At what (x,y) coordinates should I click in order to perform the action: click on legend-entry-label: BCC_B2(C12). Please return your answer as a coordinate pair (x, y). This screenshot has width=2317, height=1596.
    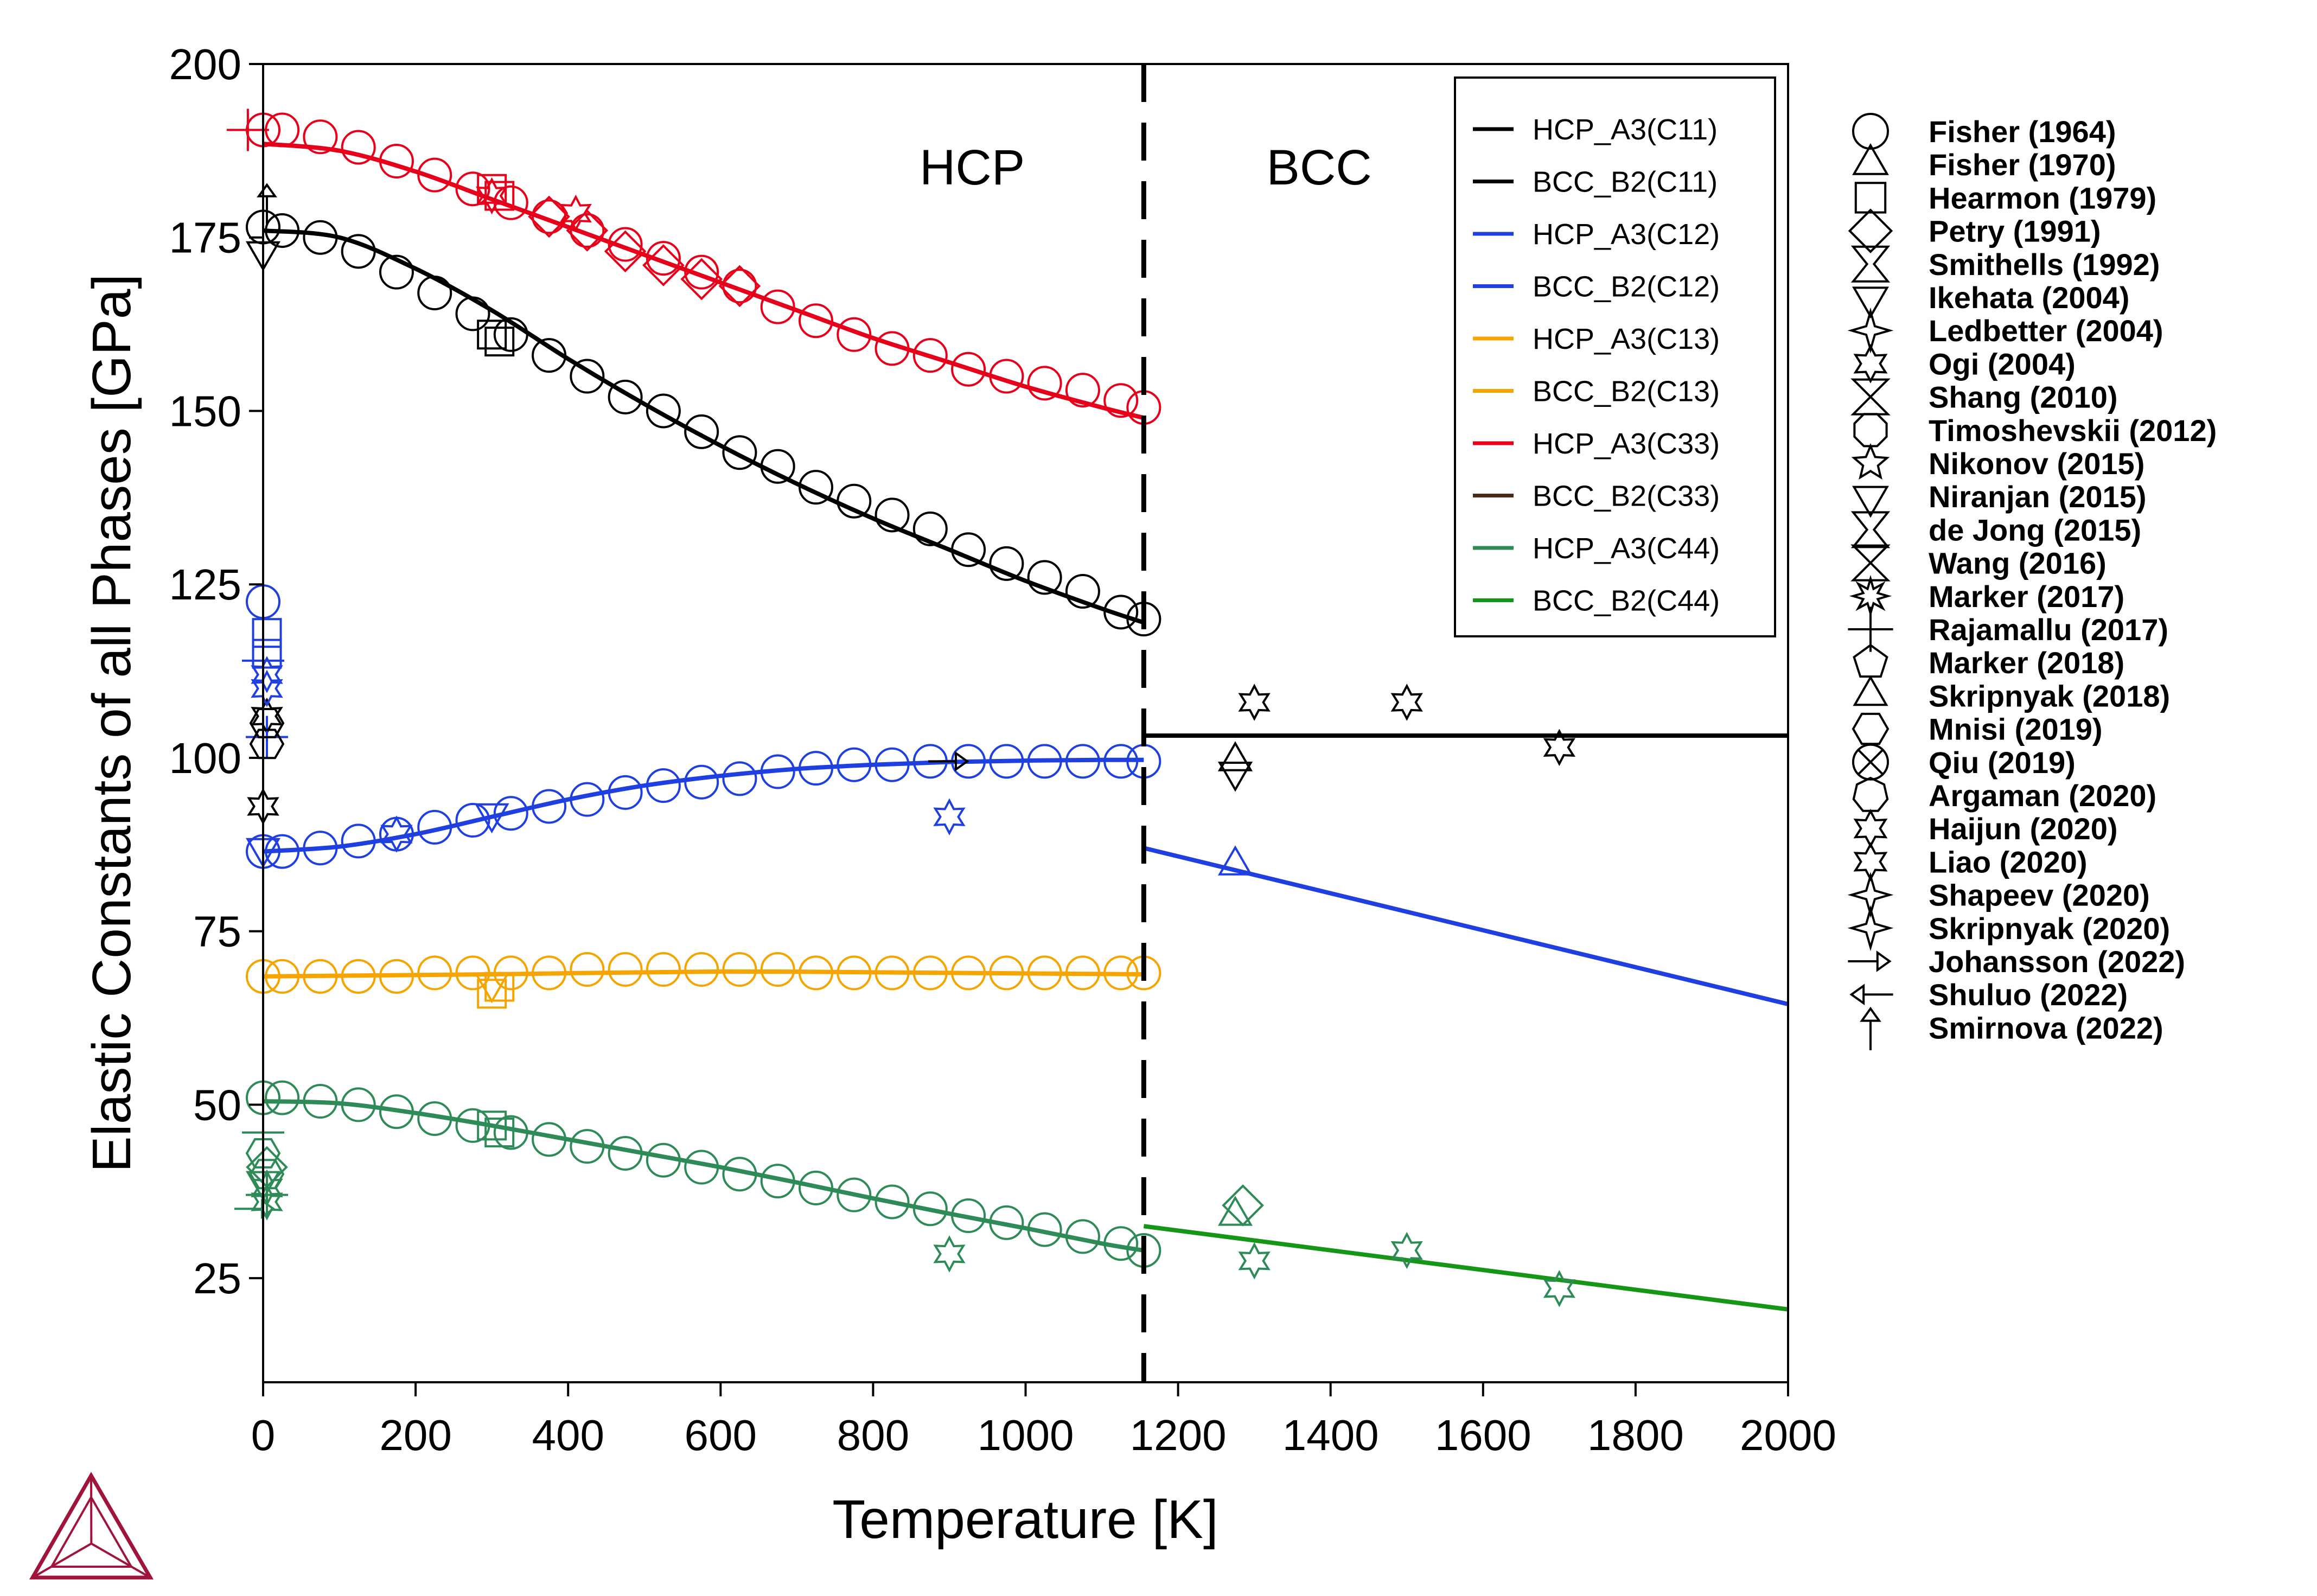
    Looking at the image, I should click on (1626, 287).